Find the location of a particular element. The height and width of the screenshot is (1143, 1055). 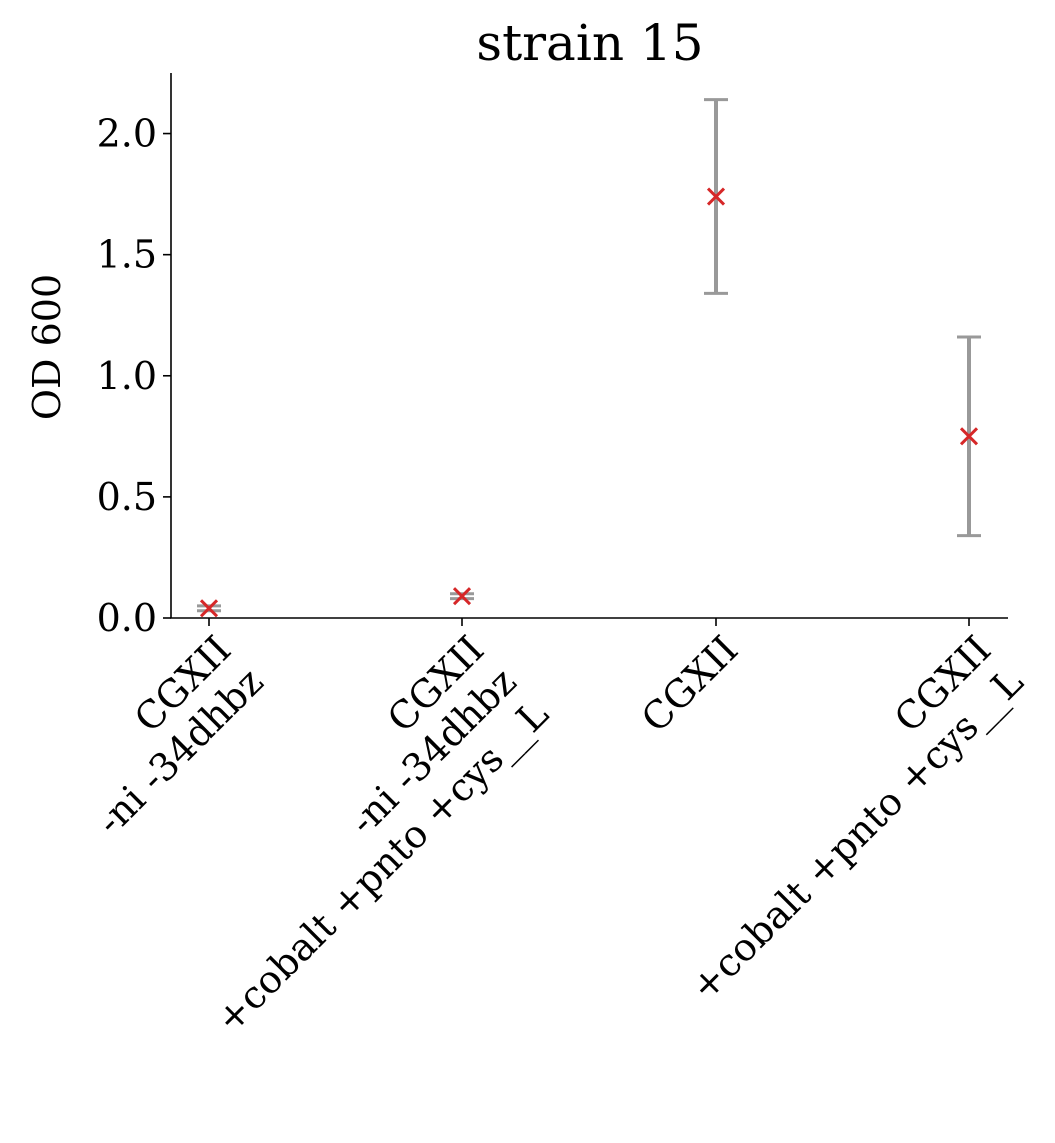

x-tick-label: CGXII is located at coordinates (690, 684).